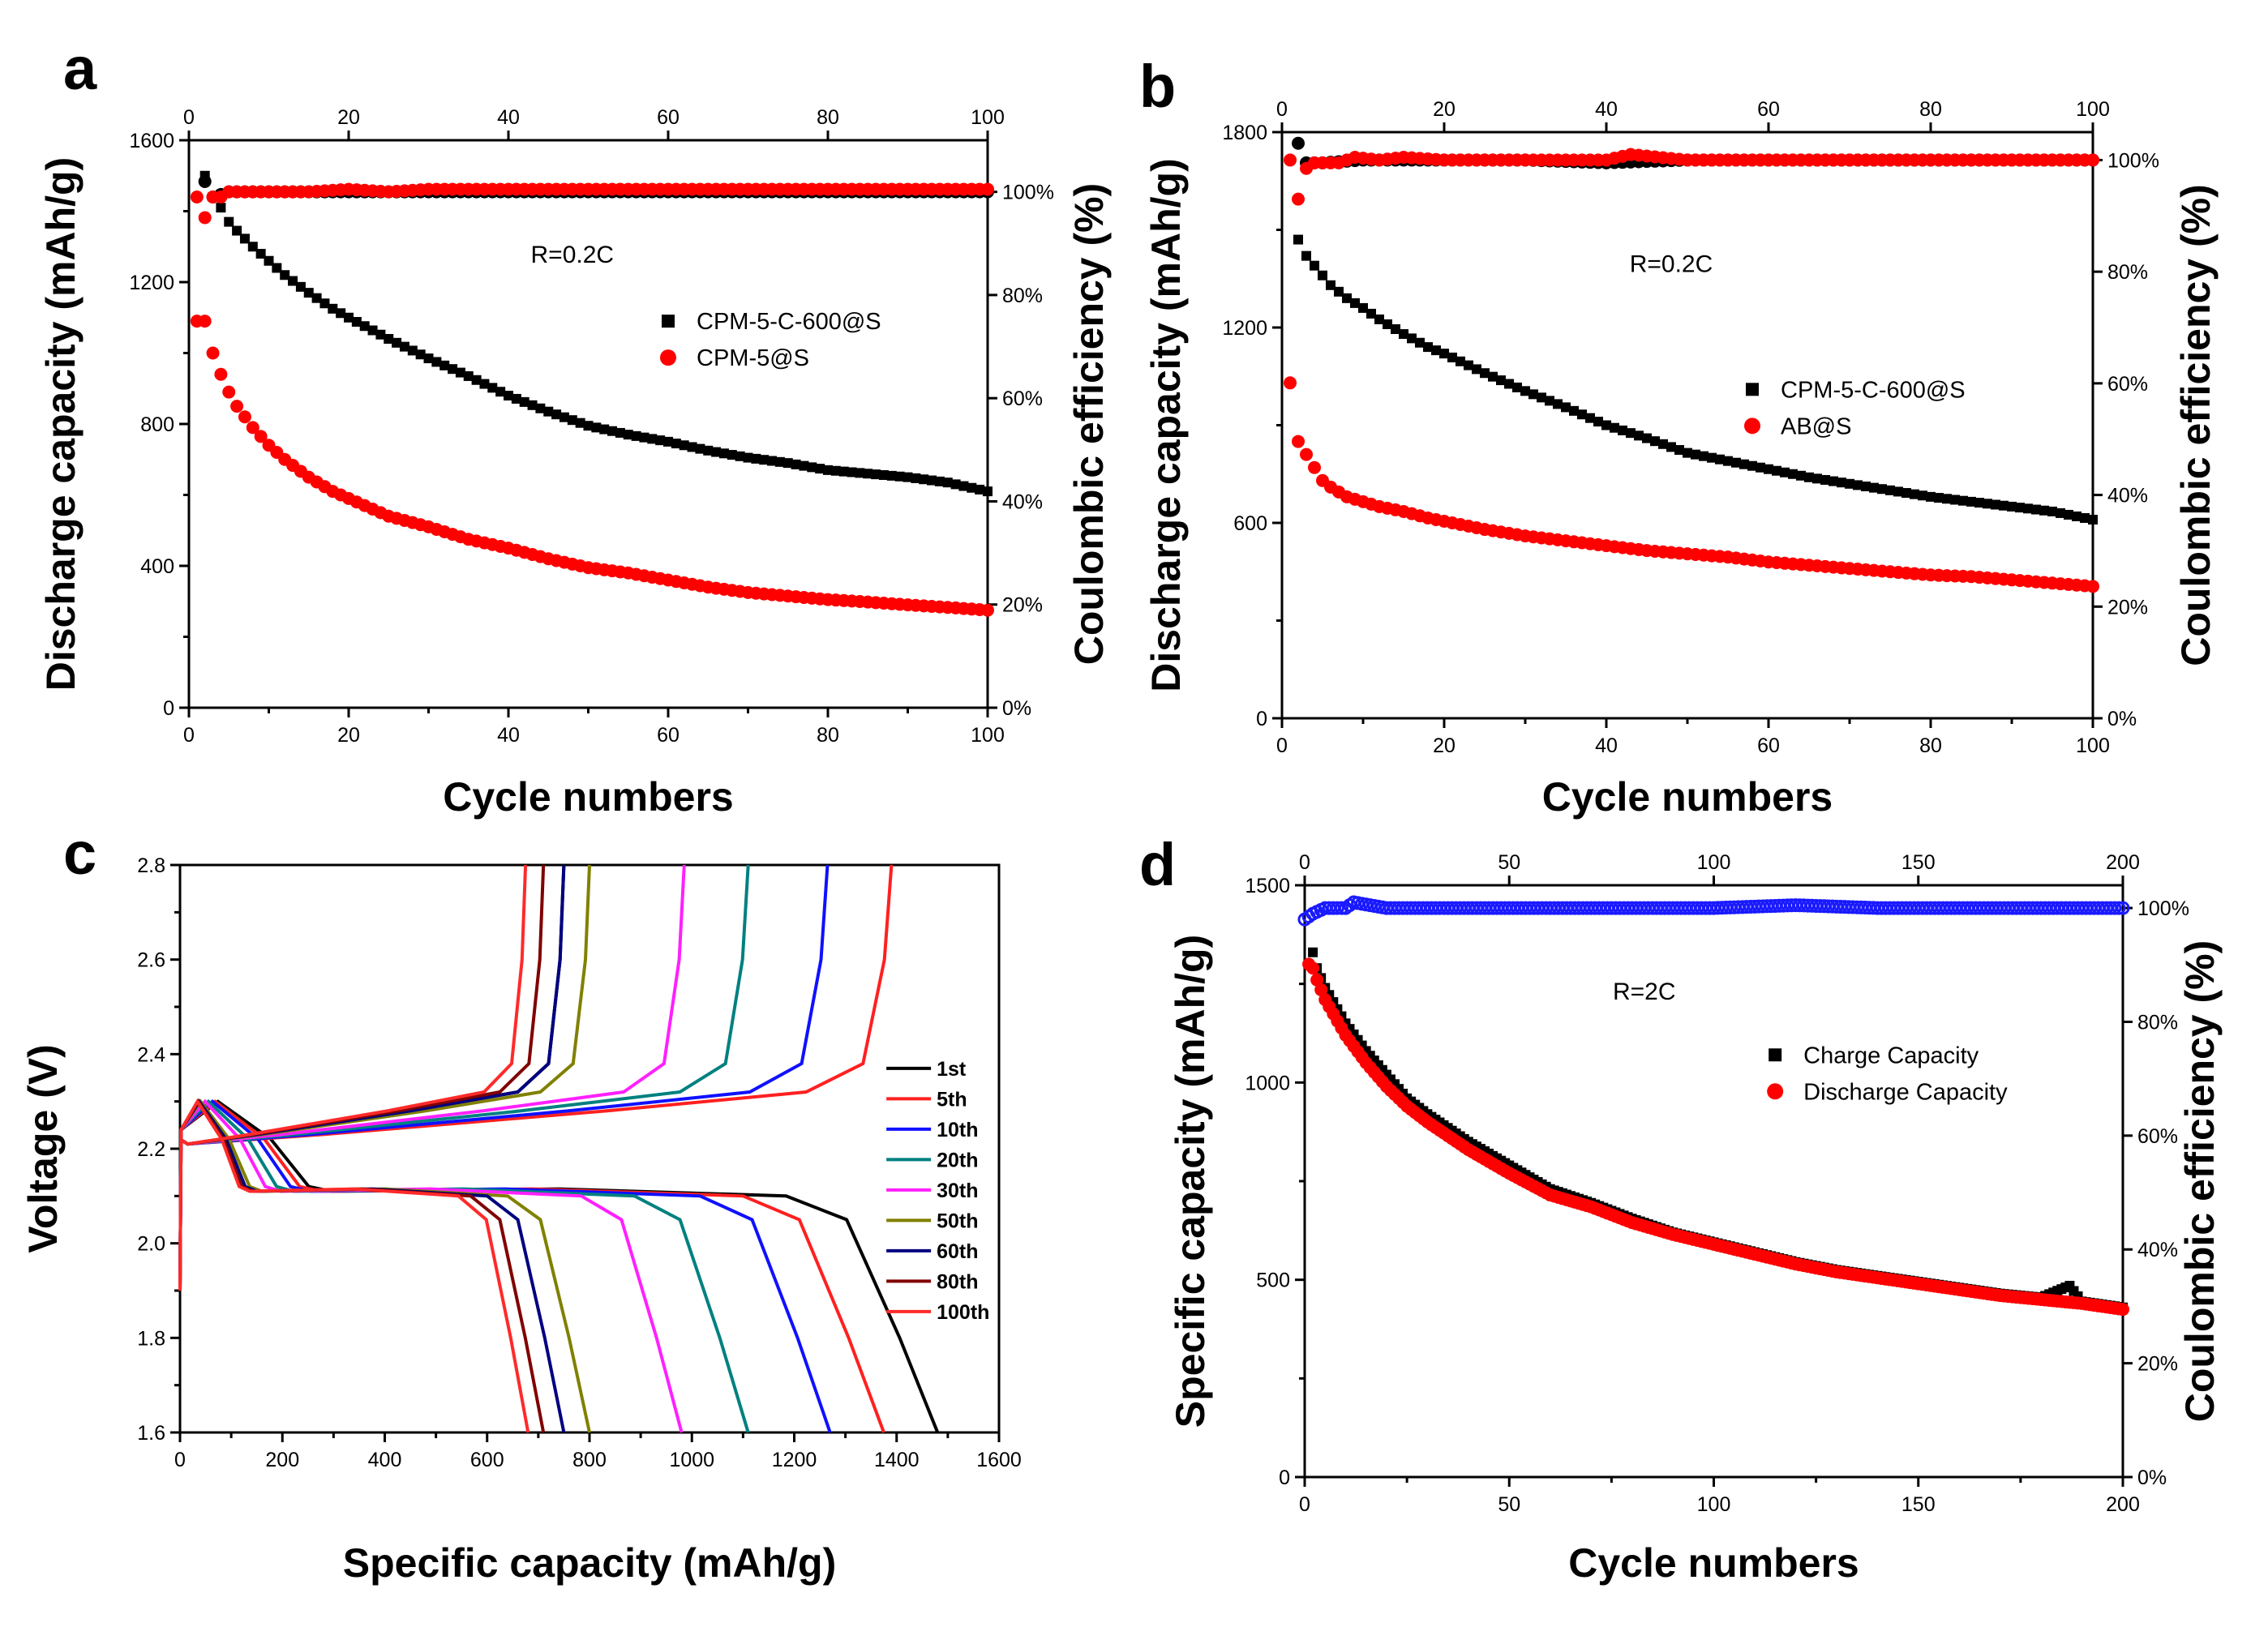  What do you see at coordinates (1444, 745) in the screenshot?
I see `x-tick-label: 20` at bounding box center [1444, 745].